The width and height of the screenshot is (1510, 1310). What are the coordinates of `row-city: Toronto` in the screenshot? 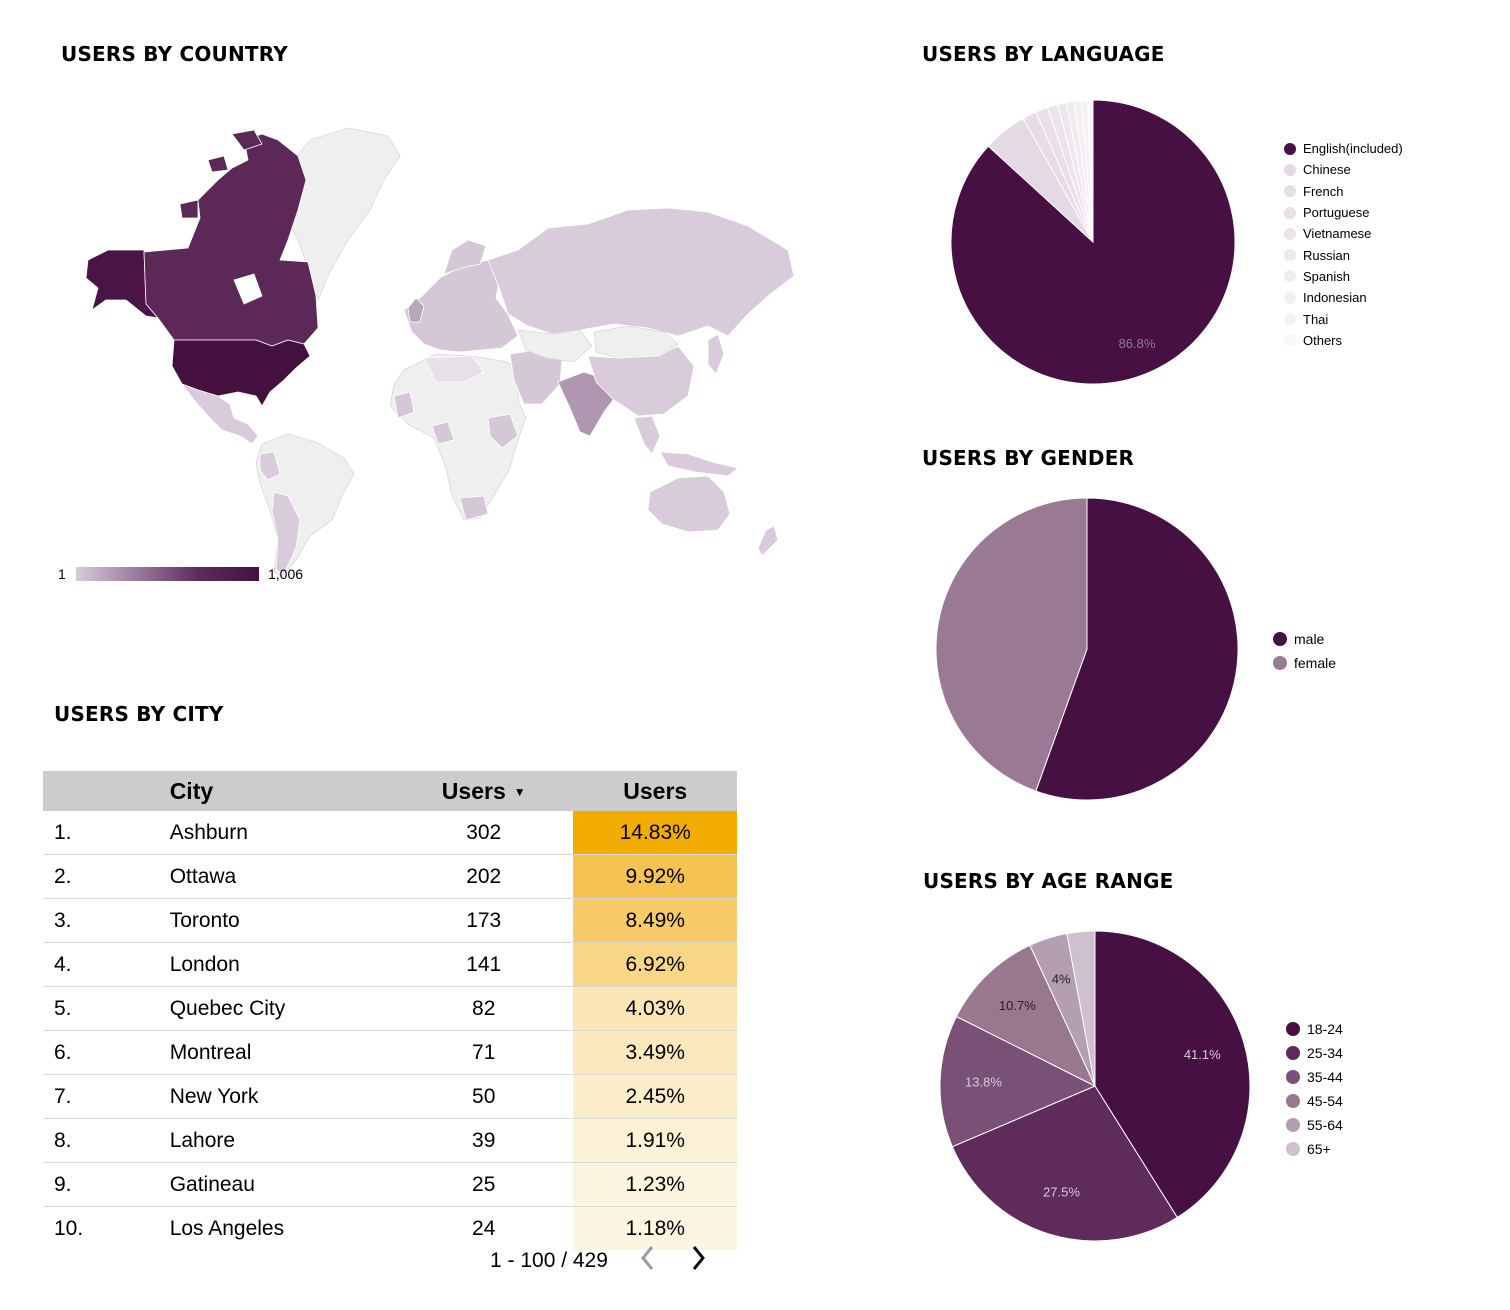 It's located at (281, 920).